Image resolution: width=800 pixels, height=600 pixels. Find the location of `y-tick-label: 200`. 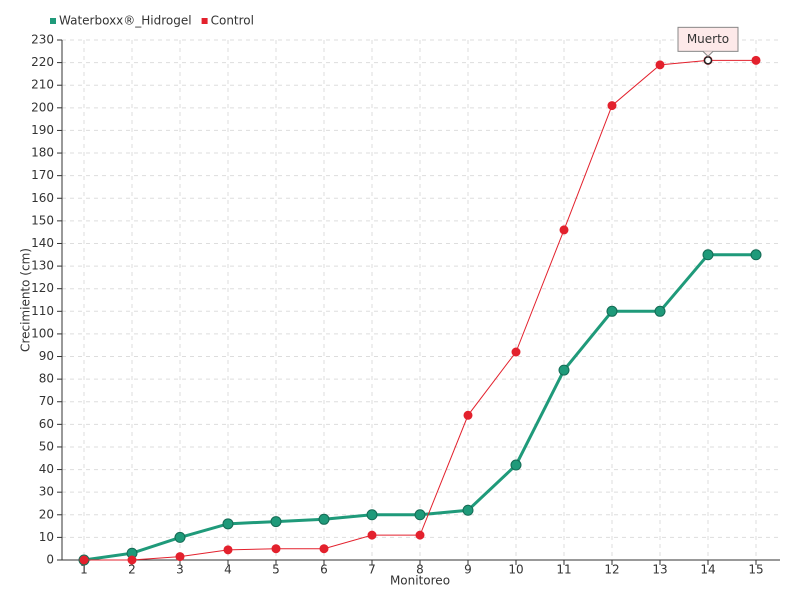

y-tick-label: 200 is located at coordinates (42, 107).